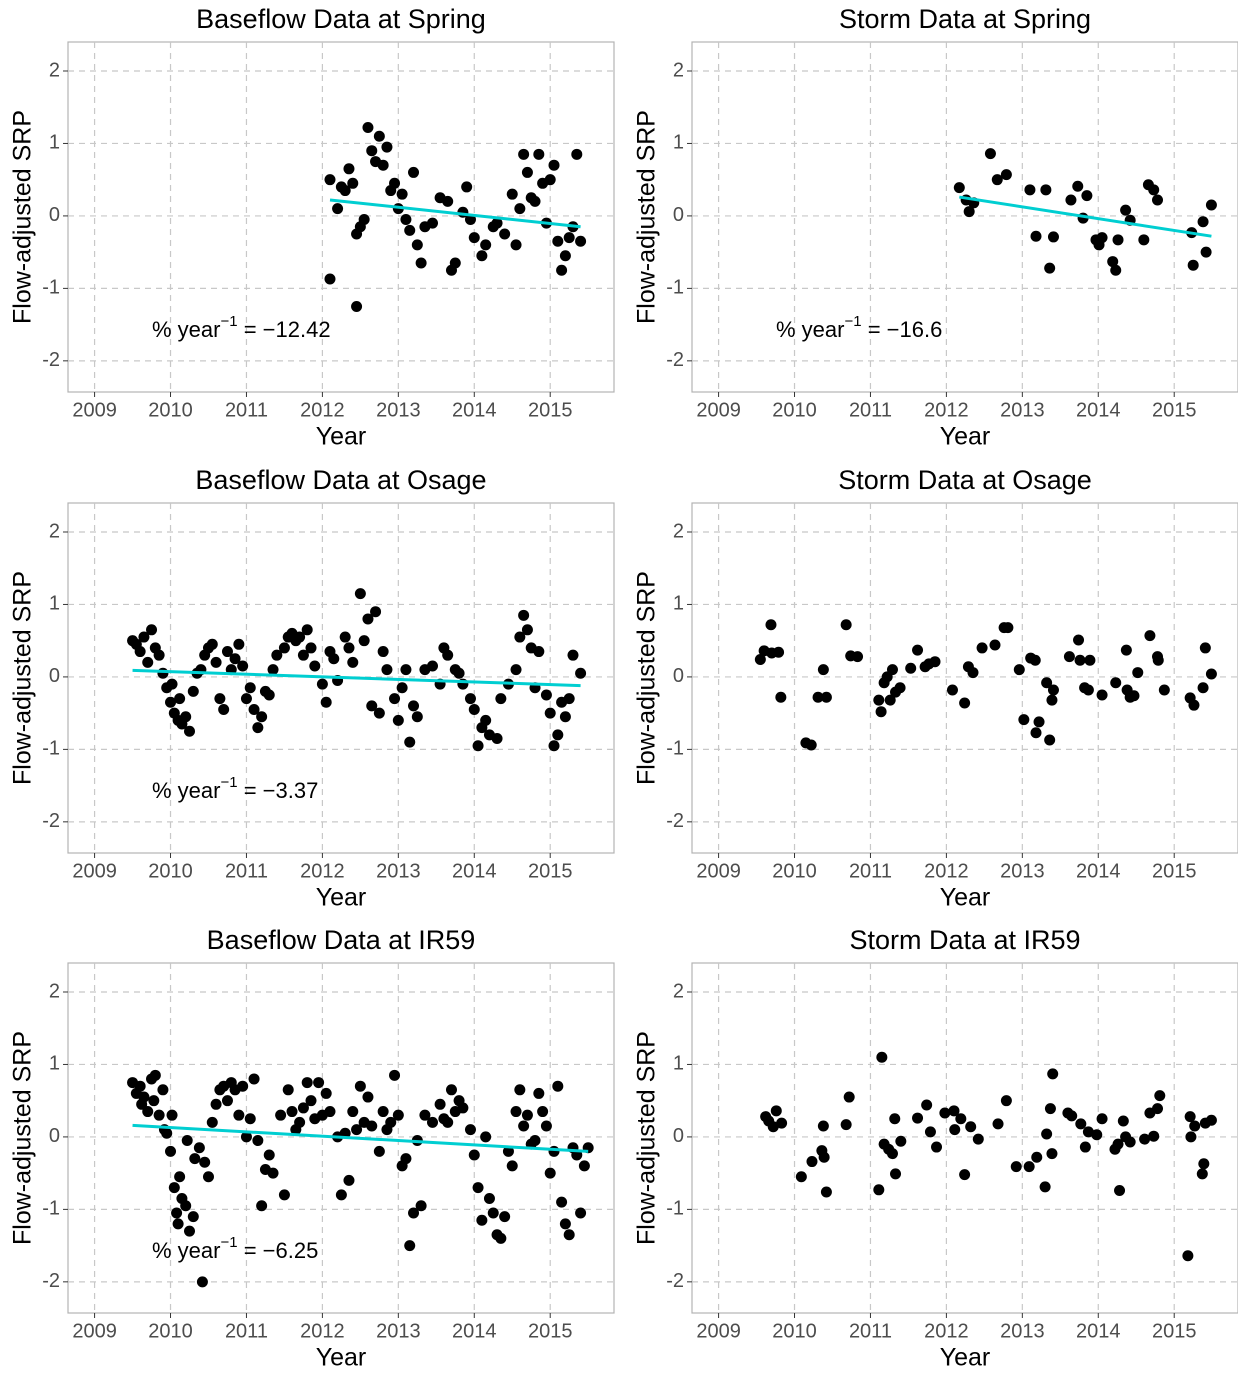 The height and width of the screenshot is (1375, 1238). I want to click on y-tick-label: 1, so click(678, 143).